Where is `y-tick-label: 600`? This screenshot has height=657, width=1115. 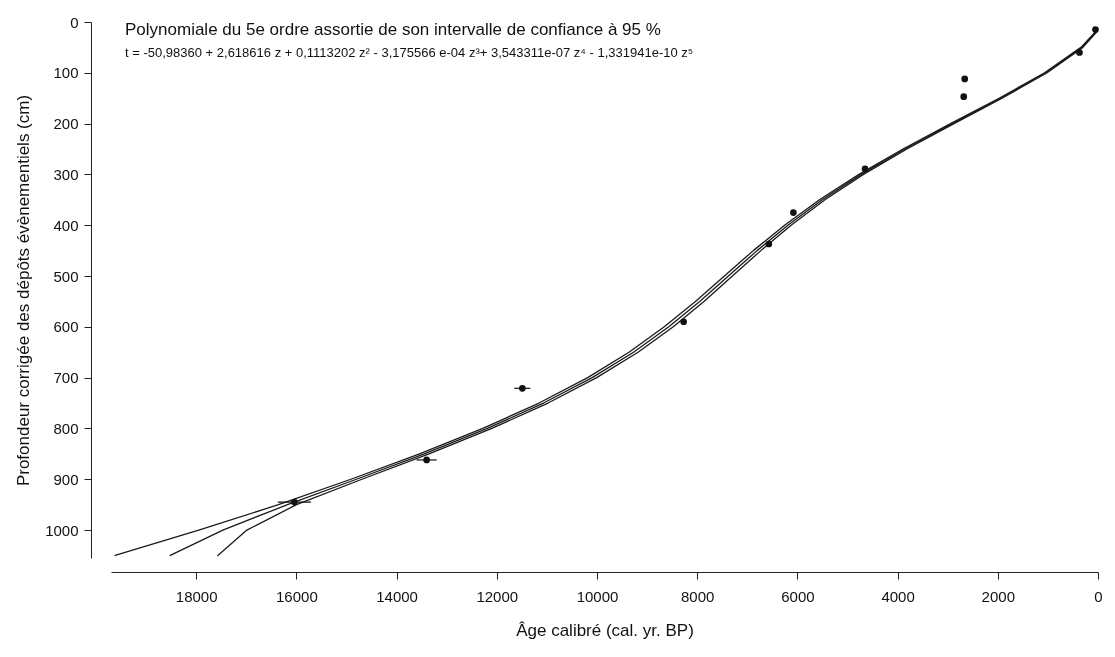
y-tick-label: 600 is located at coordinates (66, 327).